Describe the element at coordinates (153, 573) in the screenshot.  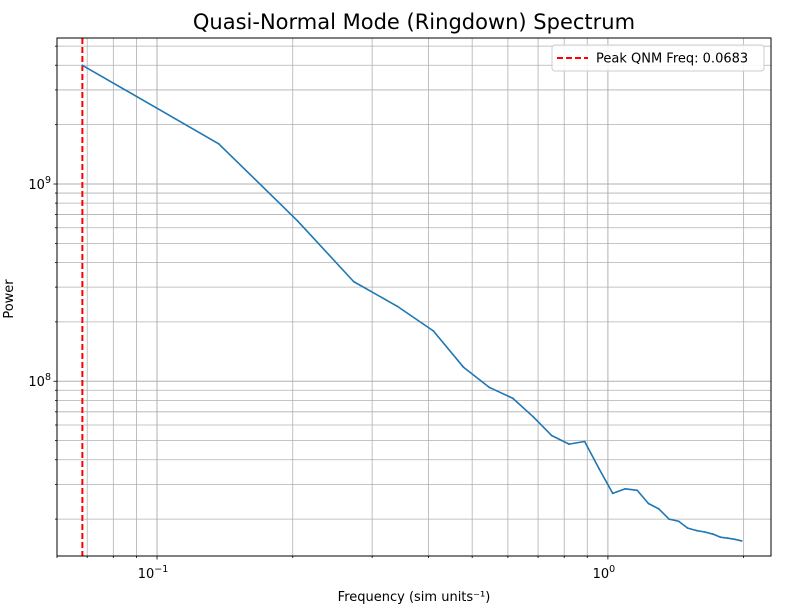
I see `x-tick-label: 10⁻¹` at that location.